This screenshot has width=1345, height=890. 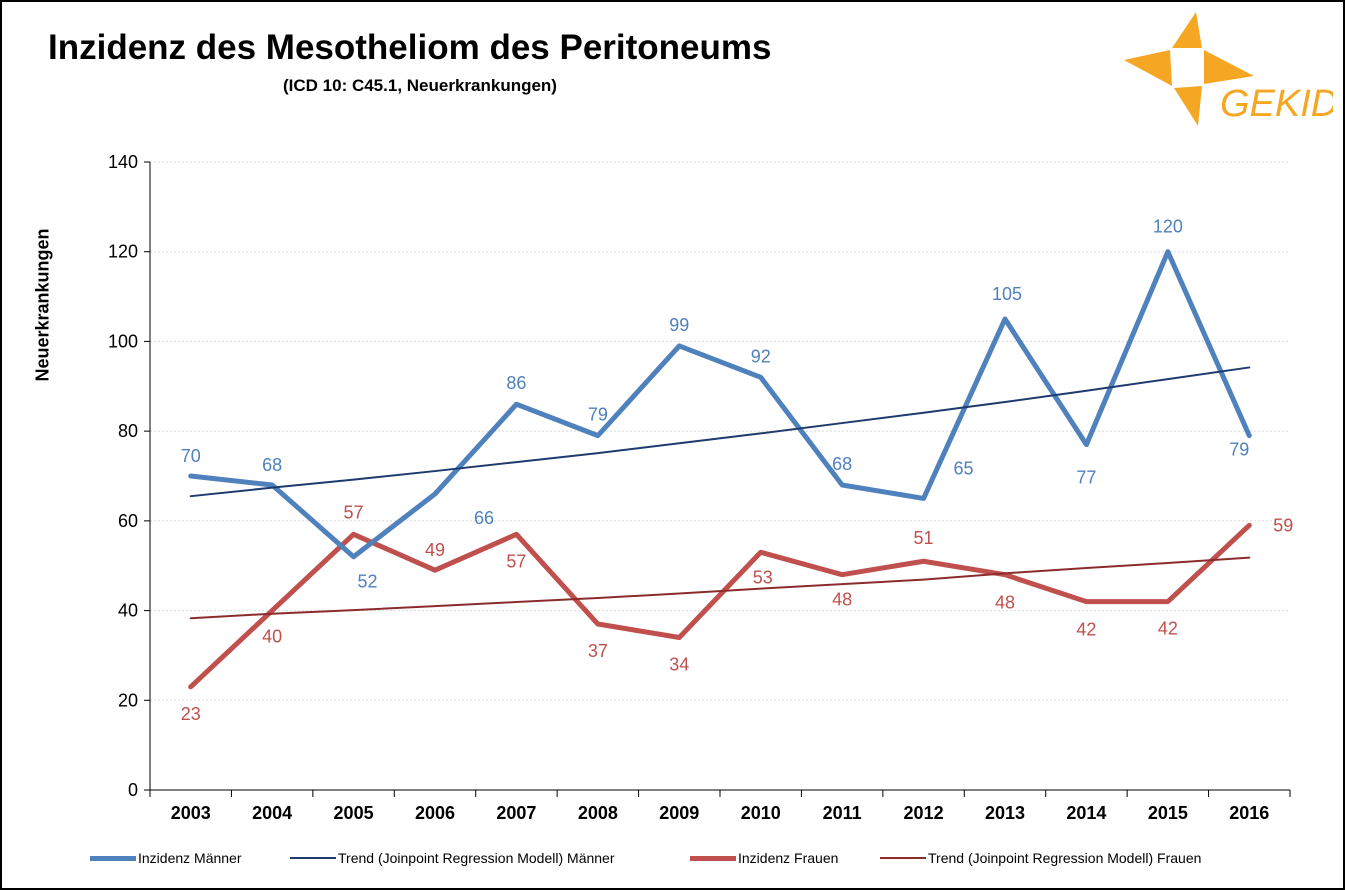 What do you see at coordinates (788, 858) in the screenshot?
I see `legend-label: Inzidenz Frauen` at bounding box center [788, 858].